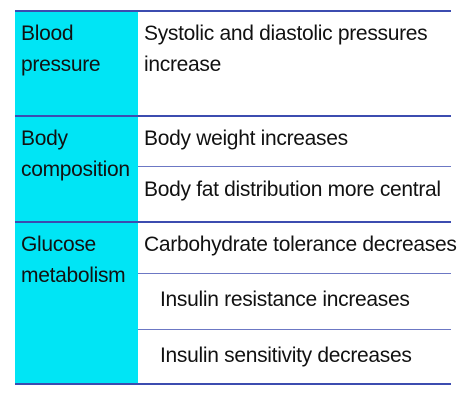  I want to click on category-blood-pressure: Blood pressure, so click(76, 62).